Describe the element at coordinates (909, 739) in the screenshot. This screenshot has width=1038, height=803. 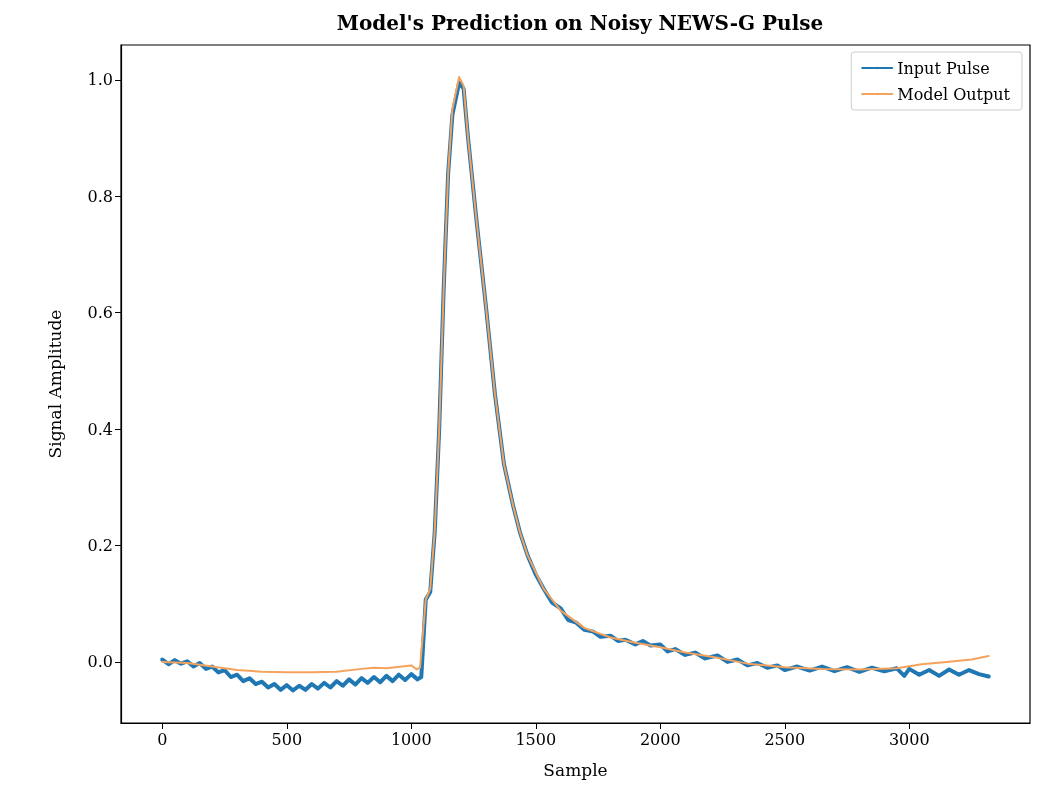
I see `x-tick-label: 3000` at that location.